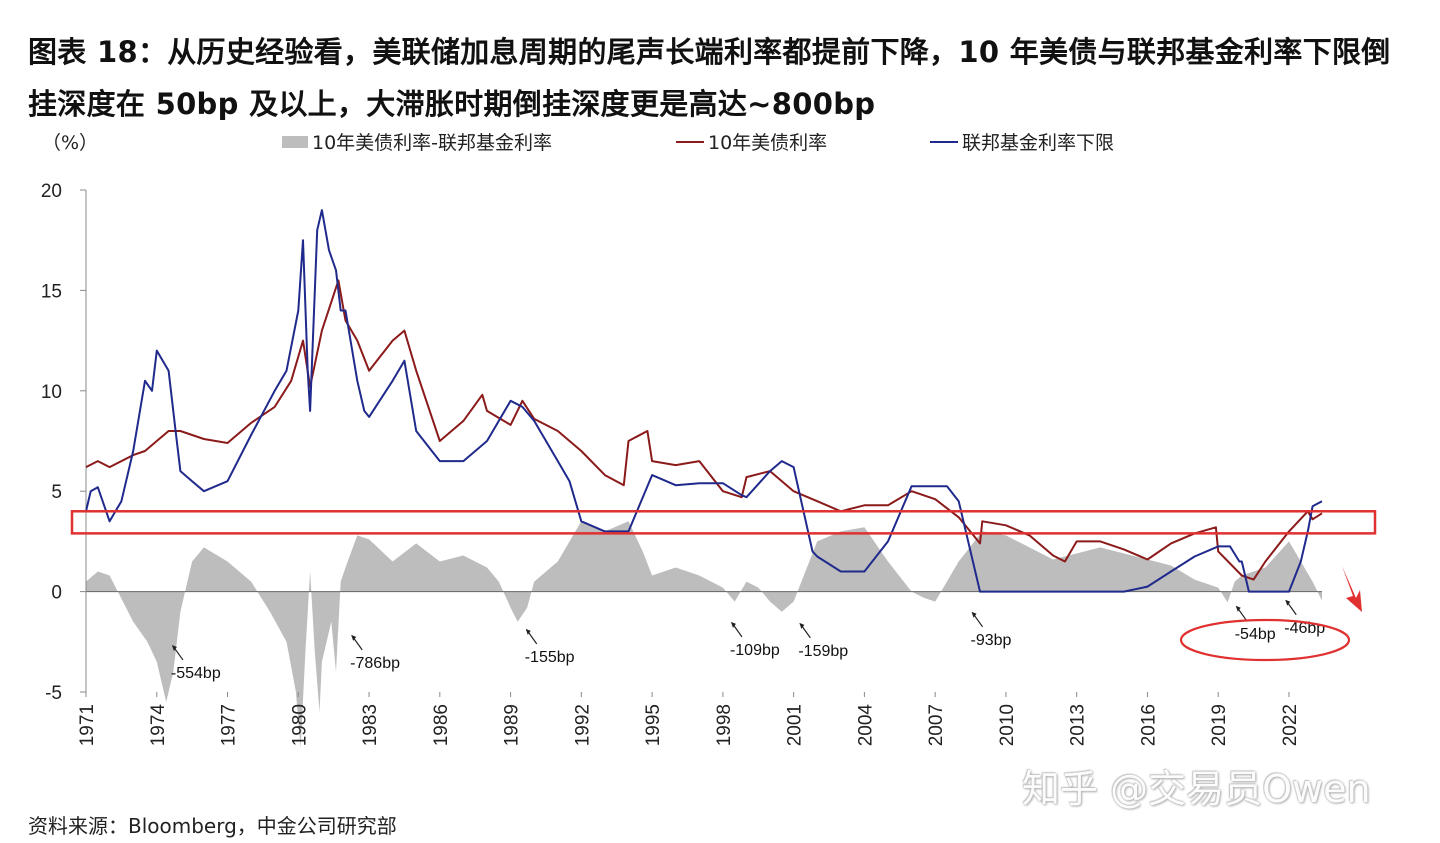 Image resolution: width=1440 pixels, height=843 pixels. What do you see at coordinates (724, 725) in the screenshot?
I see `x-tick-label: 1998` at bounding box center [724, 725].